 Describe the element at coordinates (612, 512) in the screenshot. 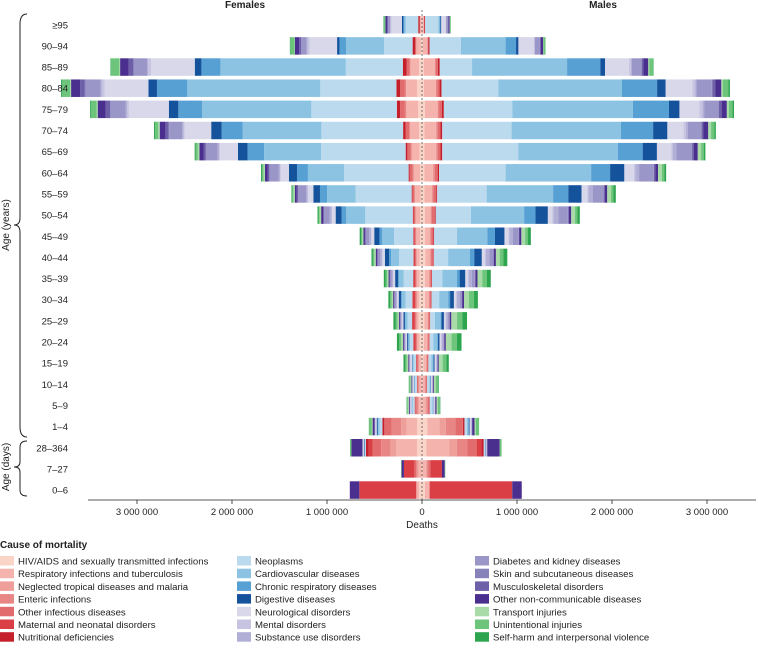

I see `x-tick-label-5: 2 000 000` at that location.